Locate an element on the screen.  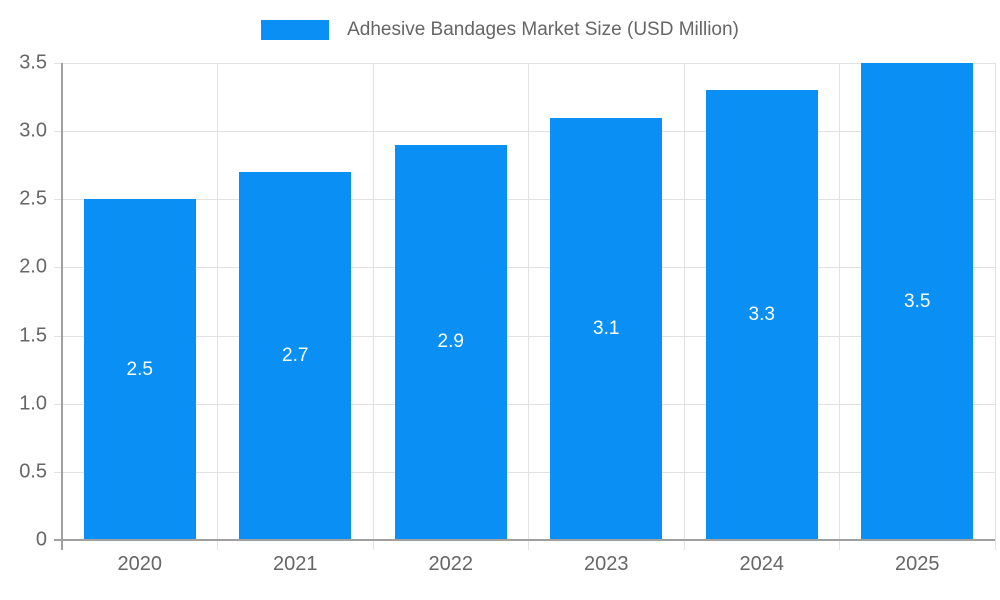
bar-value-label: 2.9 is located at coordinates (450, 342).